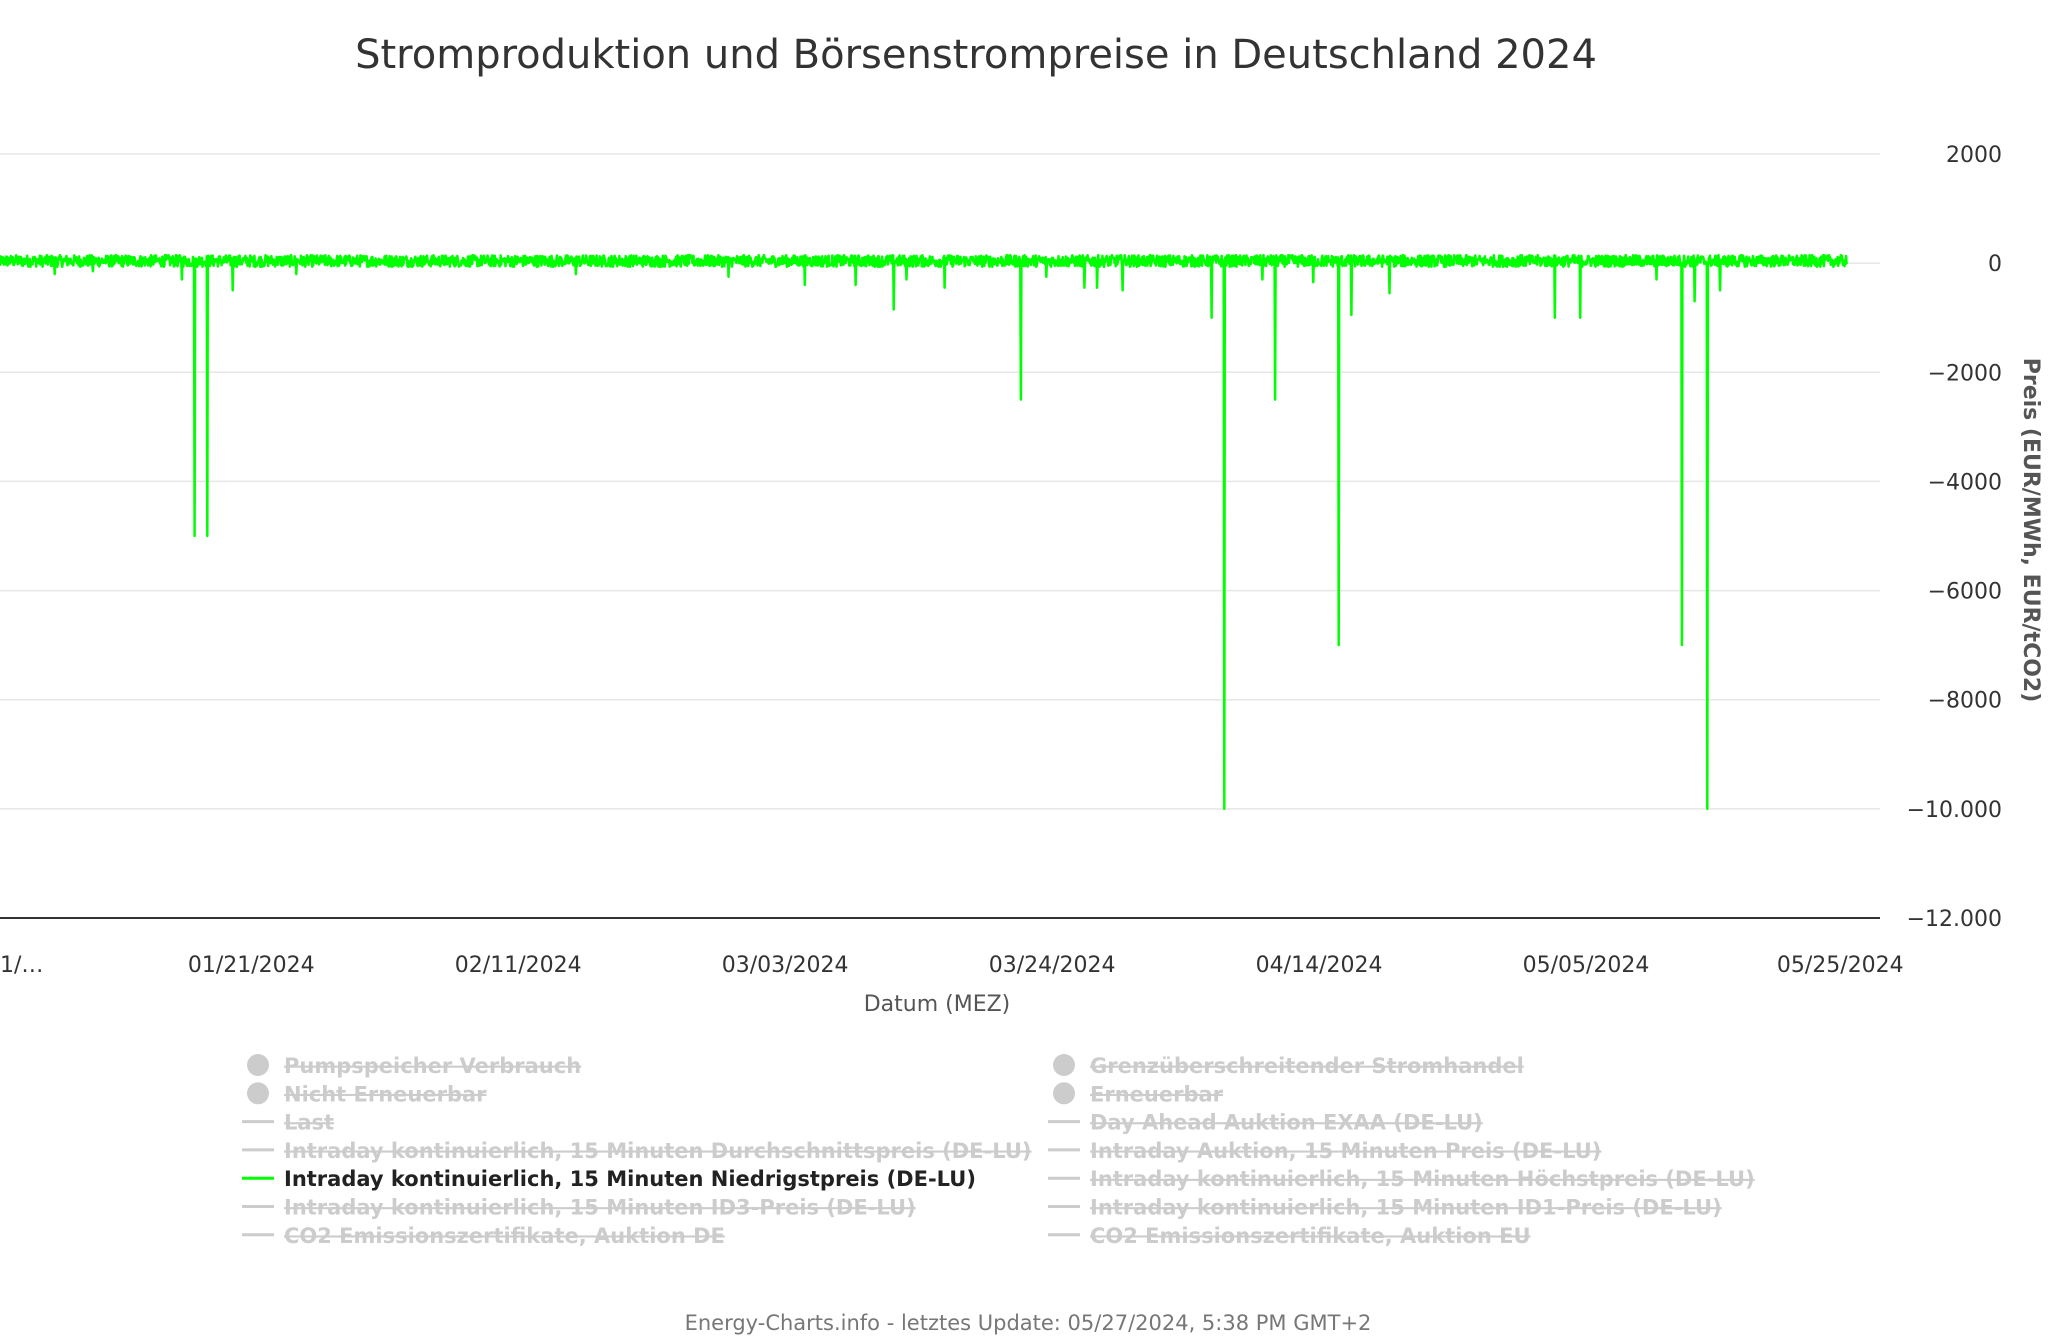 The image size is (2058, 1340). Describe the element at coordinates (1157, 1094) in the screenshot. I see `legend-item: Erneuerbar` at that location.